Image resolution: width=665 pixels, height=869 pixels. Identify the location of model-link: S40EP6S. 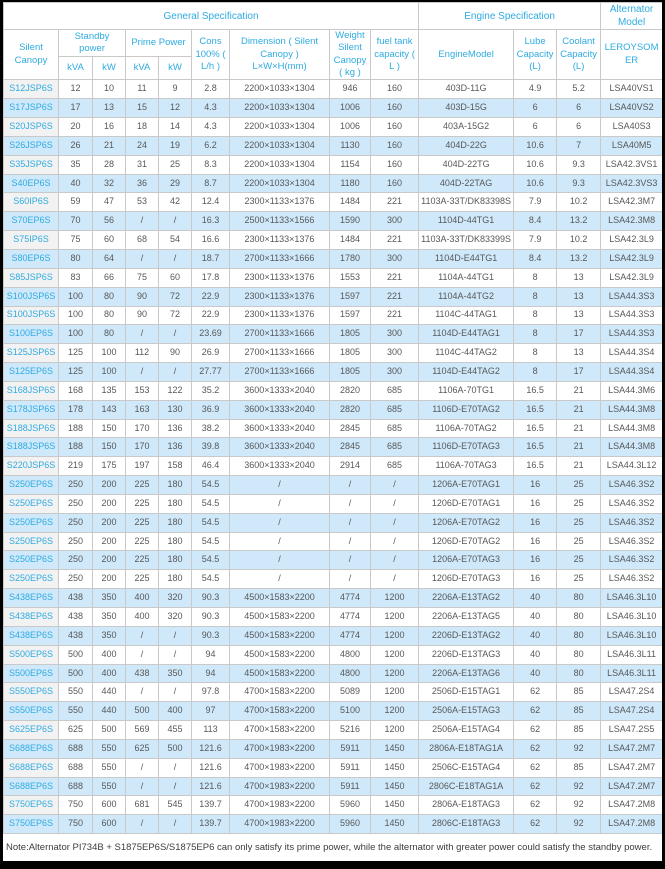
(31, 183).